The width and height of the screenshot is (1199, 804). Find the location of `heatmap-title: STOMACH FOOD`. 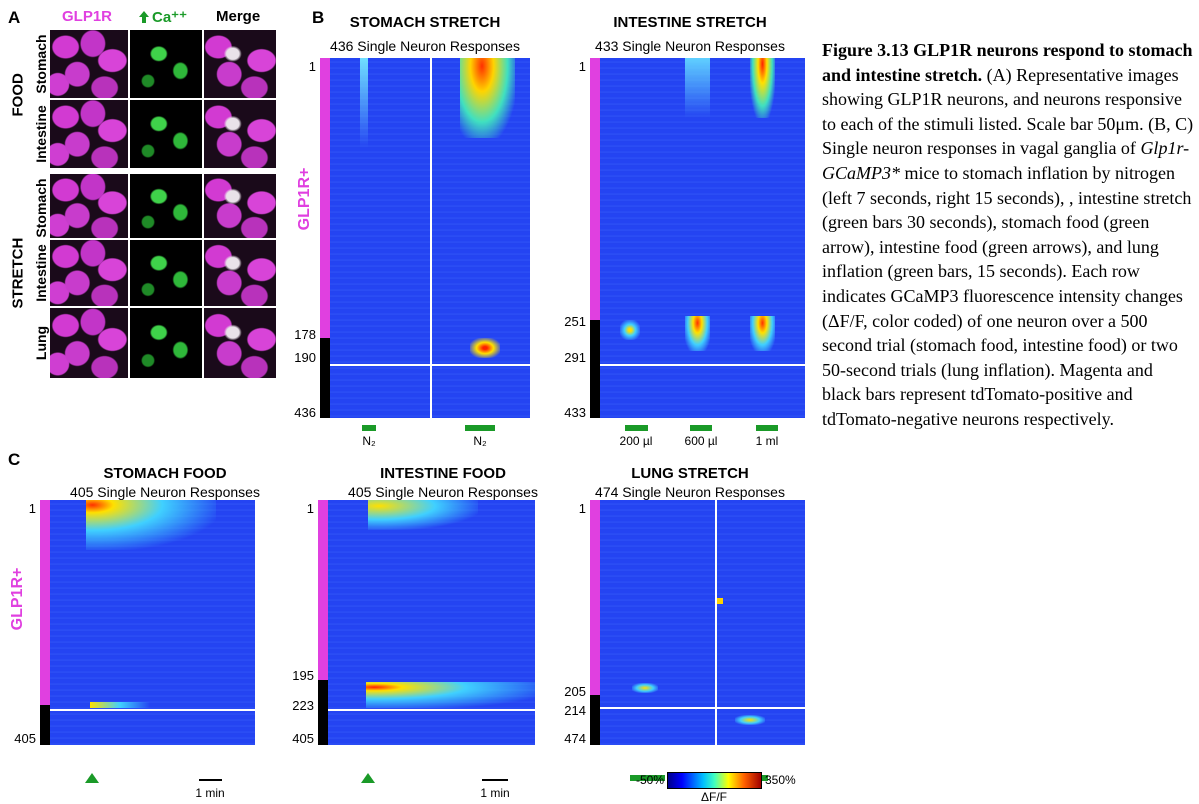

heatmap-title: STOMACH FOOD is located at coordinates (165, 473).